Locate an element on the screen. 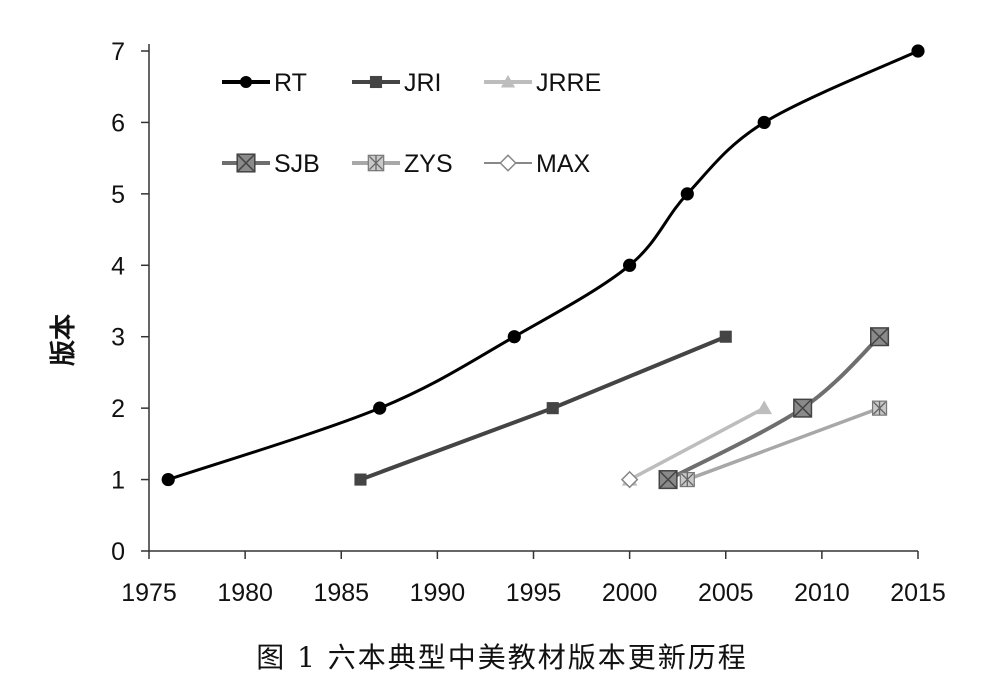 This screenshot has height=681, width=1004. y-tick-label: 0 is located at coordinates (118, 552).